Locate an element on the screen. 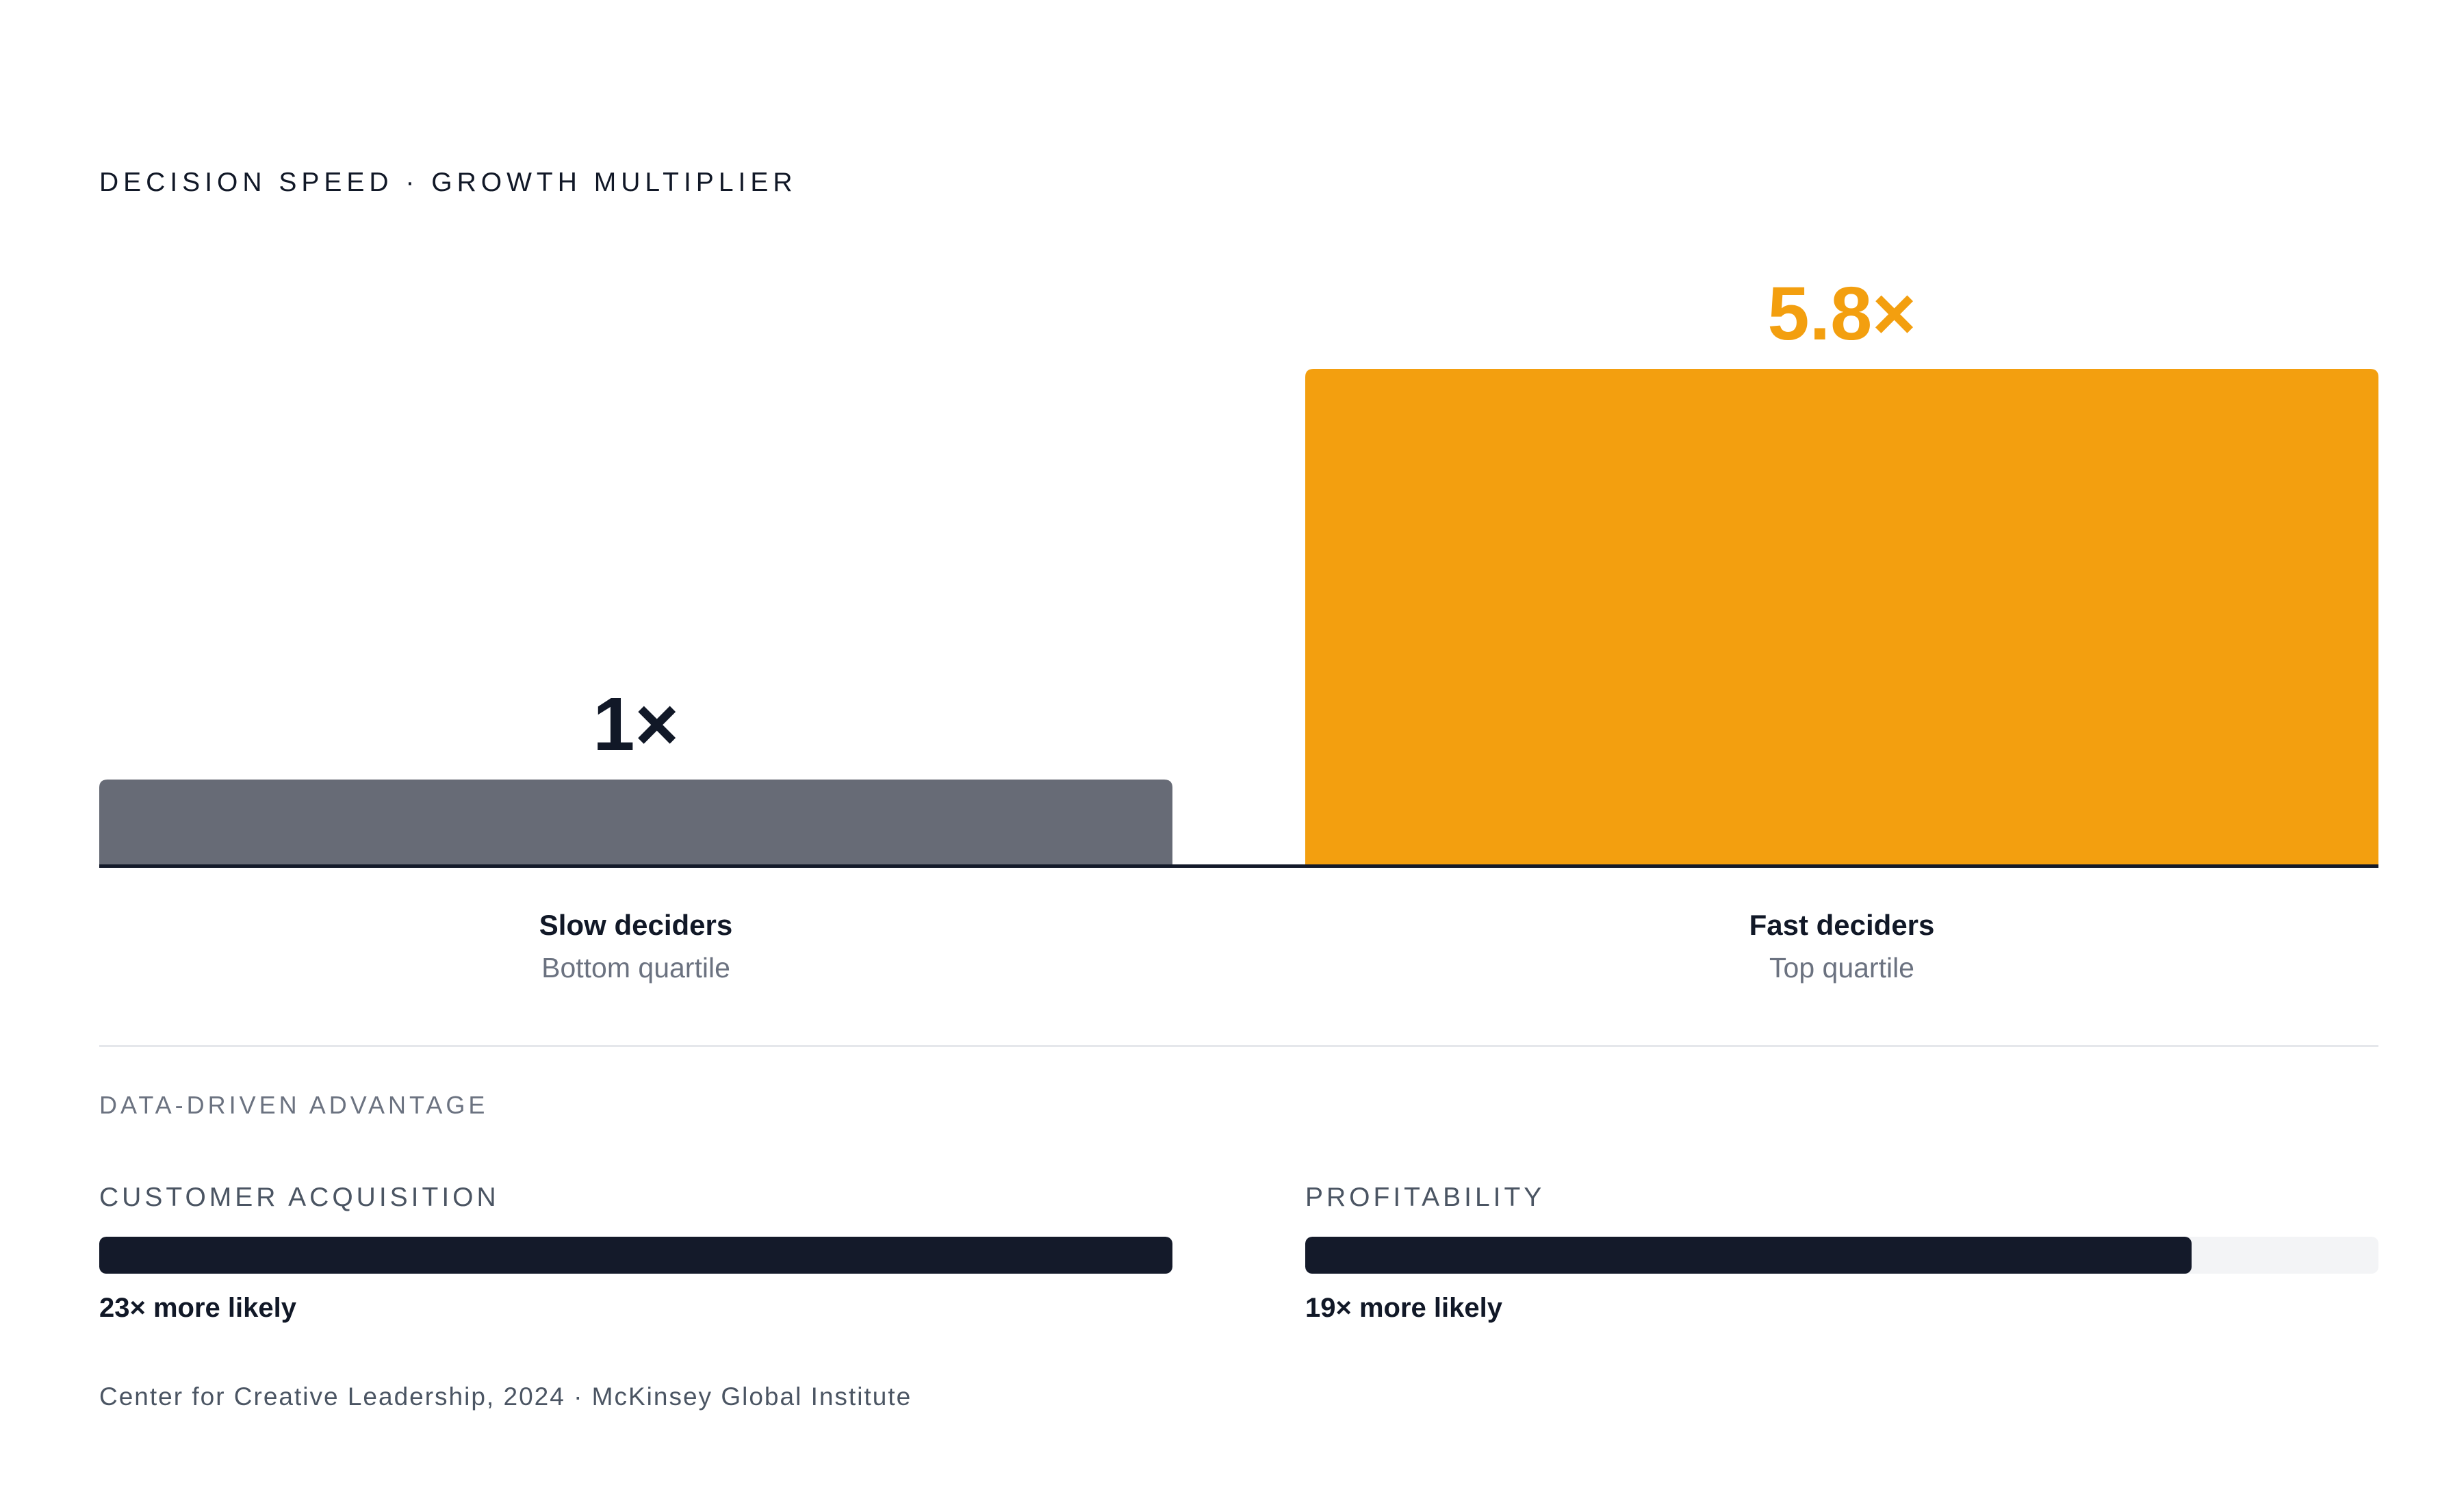  metric-label: CUSTOMER ACQUISITION is located at coordinates (299, 1197).